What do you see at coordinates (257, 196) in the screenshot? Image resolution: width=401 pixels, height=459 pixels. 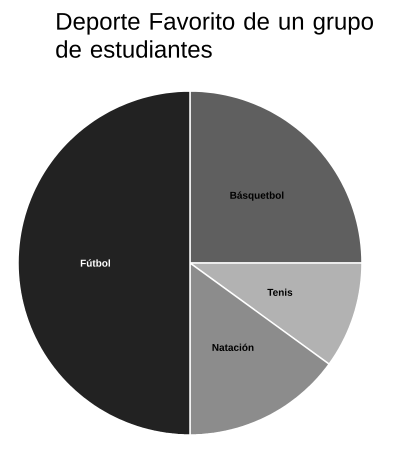 I see `slice-label: Básquetbol` at bounding box center [257, 196].